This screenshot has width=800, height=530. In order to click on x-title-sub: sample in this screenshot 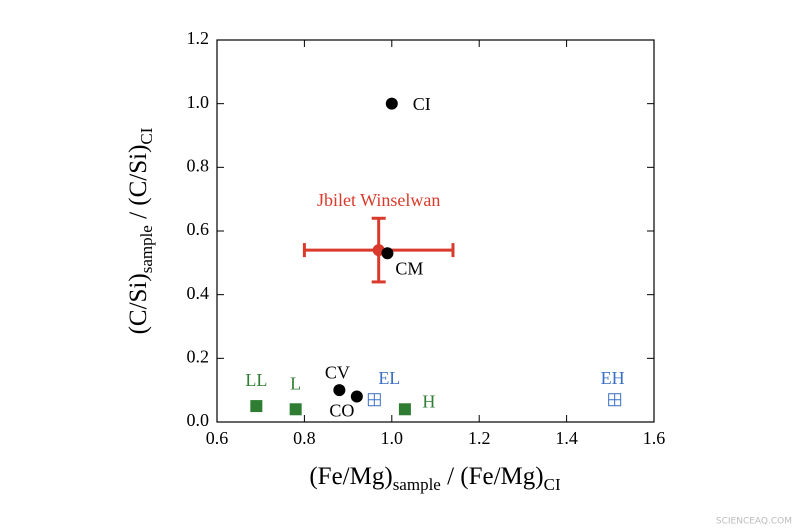, I will do `click(417, 484)`.